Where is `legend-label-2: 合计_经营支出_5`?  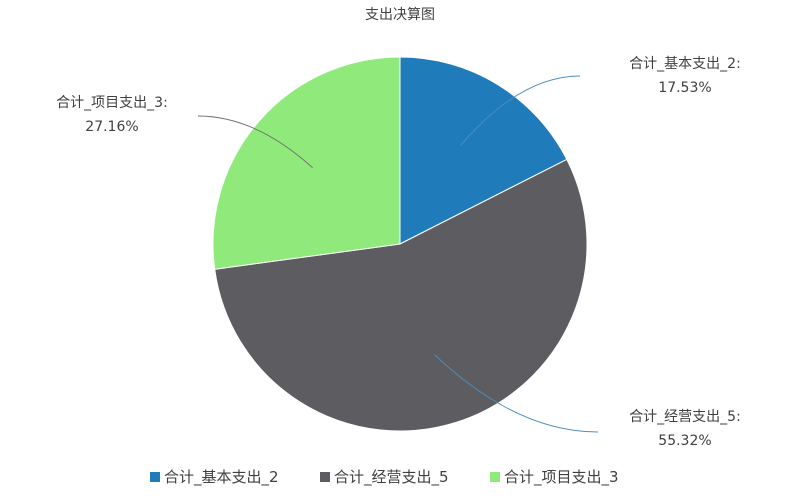
legend-label-2: 合计_经营支出_5 is located at coordinates (391, 477).